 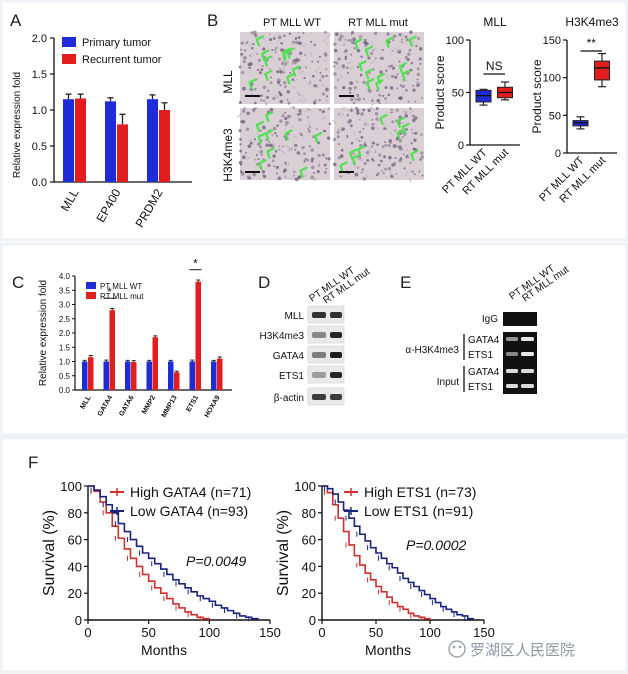 What do you see at coordinates (448, 382) in the screenshot?
I see `e-group2-label: Input` at bounding box center [448, 382].